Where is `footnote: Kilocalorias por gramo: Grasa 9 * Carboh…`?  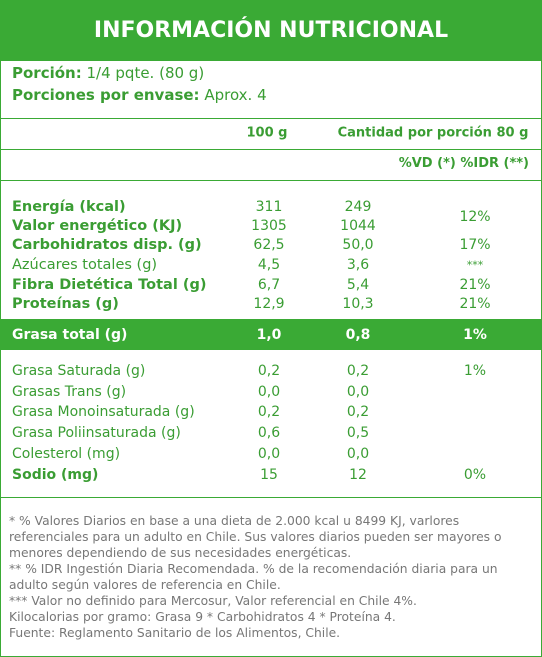
footnote: Kilocalorias por gramo: Grasa 9 * Carboh… is located at coordinates (202, 617).